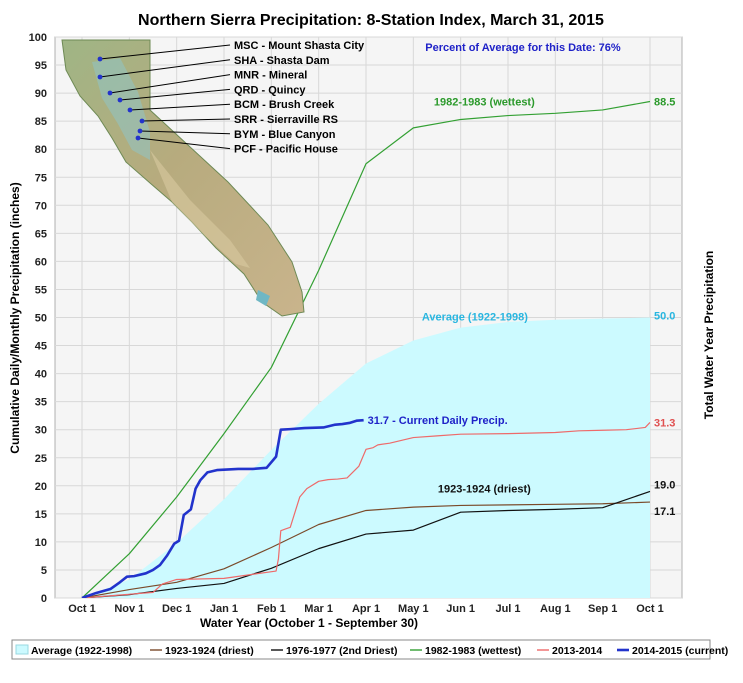 This screenshot has width=743, height=683. I want to click on station-label: MNR - Mineral, so click(270, 76).